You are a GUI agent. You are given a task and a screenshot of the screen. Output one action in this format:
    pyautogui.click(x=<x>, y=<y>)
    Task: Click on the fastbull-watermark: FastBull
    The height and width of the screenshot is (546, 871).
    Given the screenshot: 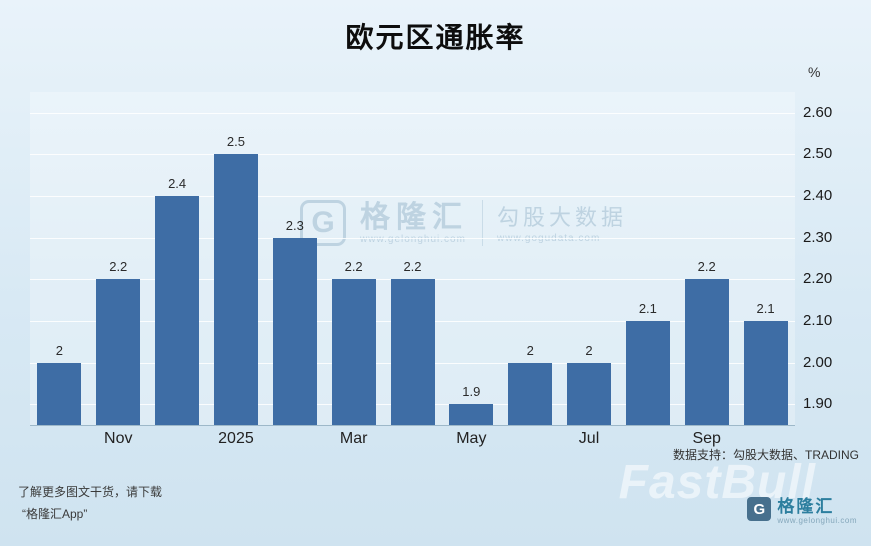 What is the action you would take?
    pyautogui.click(x=717, y=482)
    